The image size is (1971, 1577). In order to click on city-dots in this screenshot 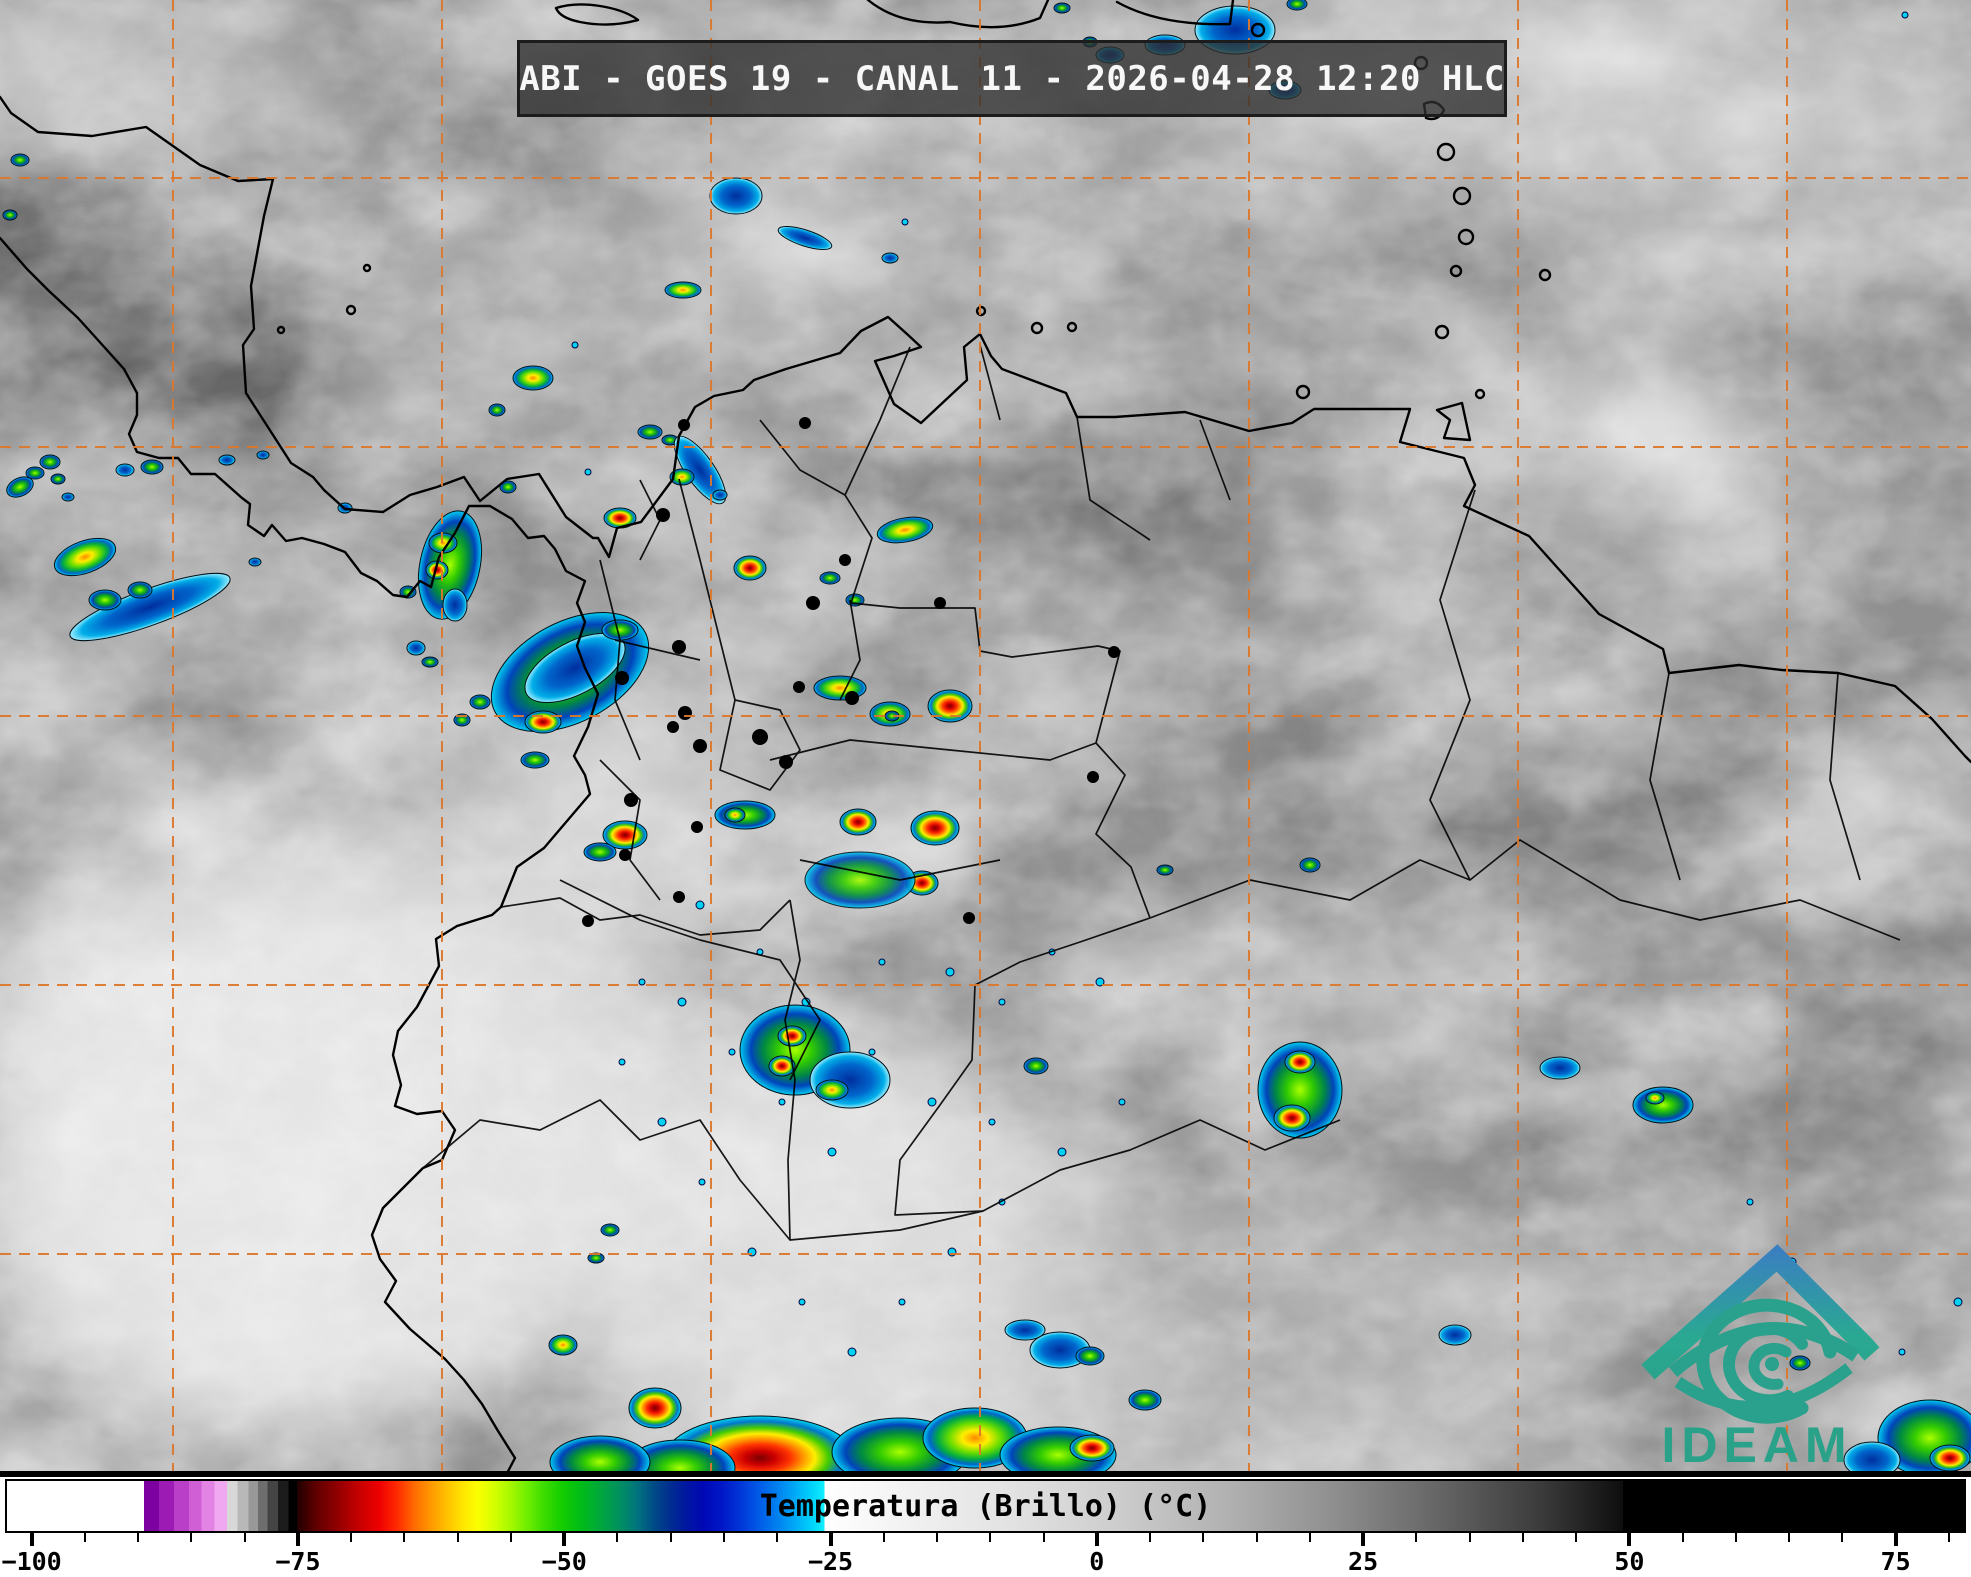, I will do `click(851, 672)`.